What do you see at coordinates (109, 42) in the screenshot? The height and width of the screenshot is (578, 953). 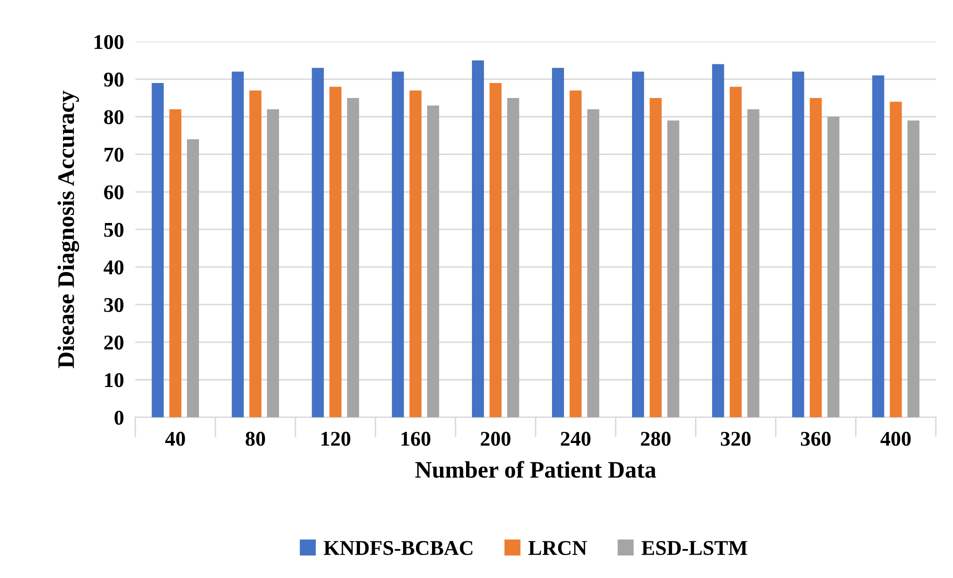 I see `y-tick-label: 100` at bounding box center [109, 42].